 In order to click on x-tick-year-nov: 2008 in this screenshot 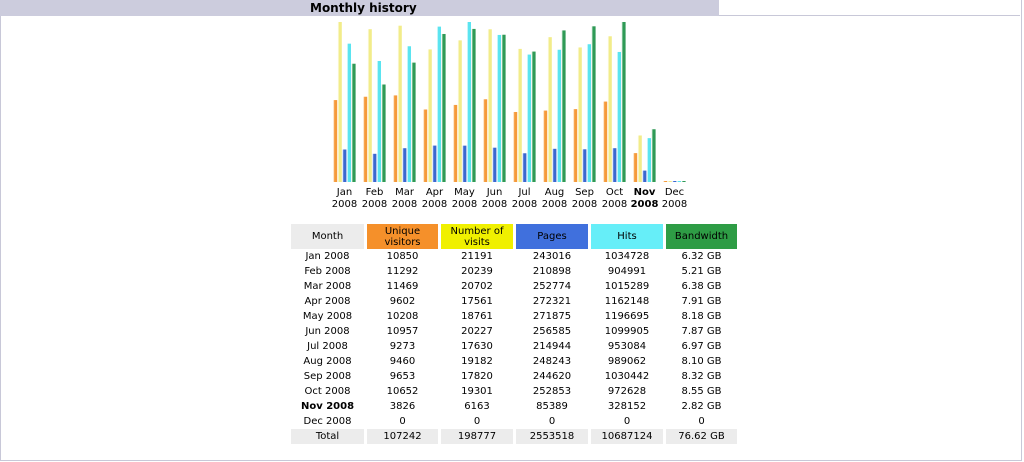, I will do `click(645, 204)`.